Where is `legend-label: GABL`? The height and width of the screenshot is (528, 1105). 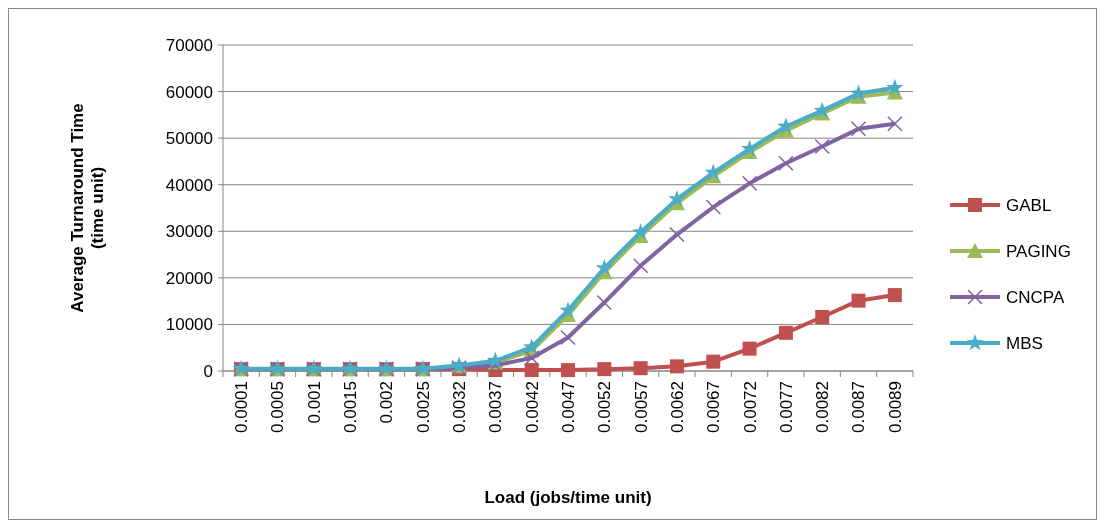
legend-label: GABL is located at coordinates (1029, 205).